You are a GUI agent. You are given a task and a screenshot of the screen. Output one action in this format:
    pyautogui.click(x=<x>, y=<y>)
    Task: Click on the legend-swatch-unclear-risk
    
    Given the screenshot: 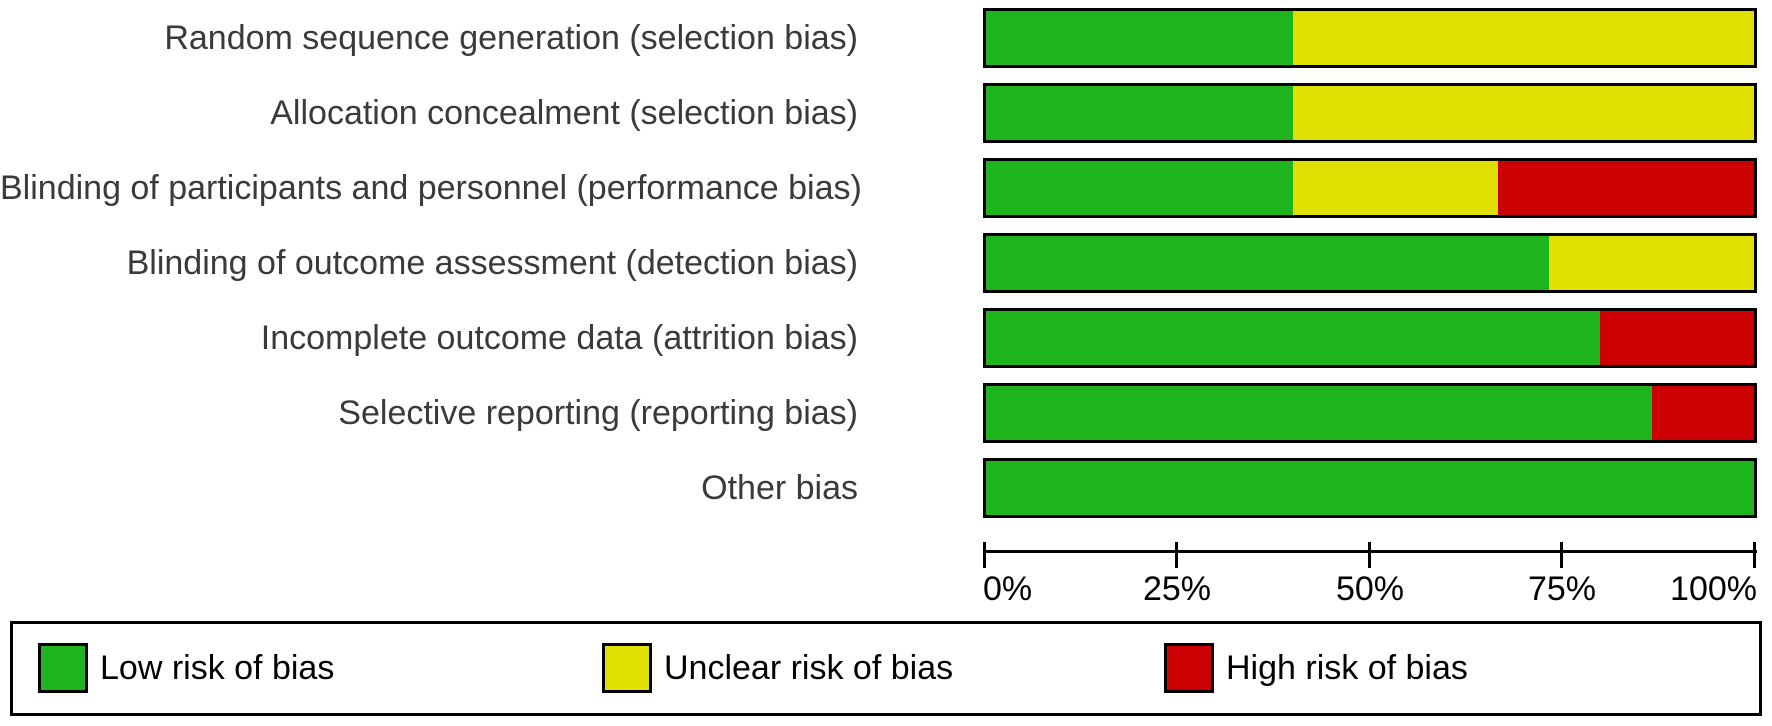 What is the action you would take?
    pyautogui.click(x=627, y=668)
    